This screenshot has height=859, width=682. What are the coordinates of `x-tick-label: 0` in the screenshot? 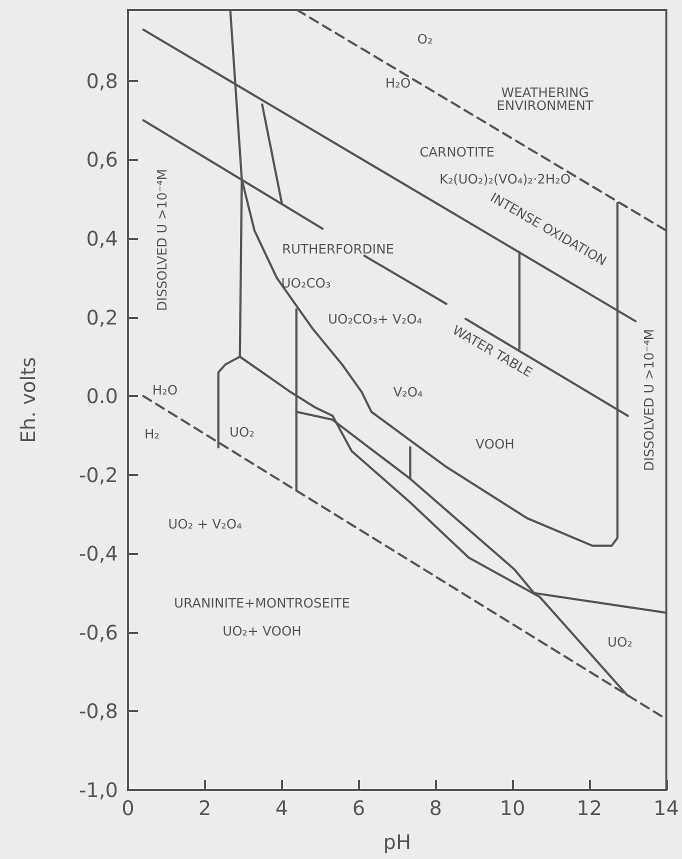 It's located at (128, 808).